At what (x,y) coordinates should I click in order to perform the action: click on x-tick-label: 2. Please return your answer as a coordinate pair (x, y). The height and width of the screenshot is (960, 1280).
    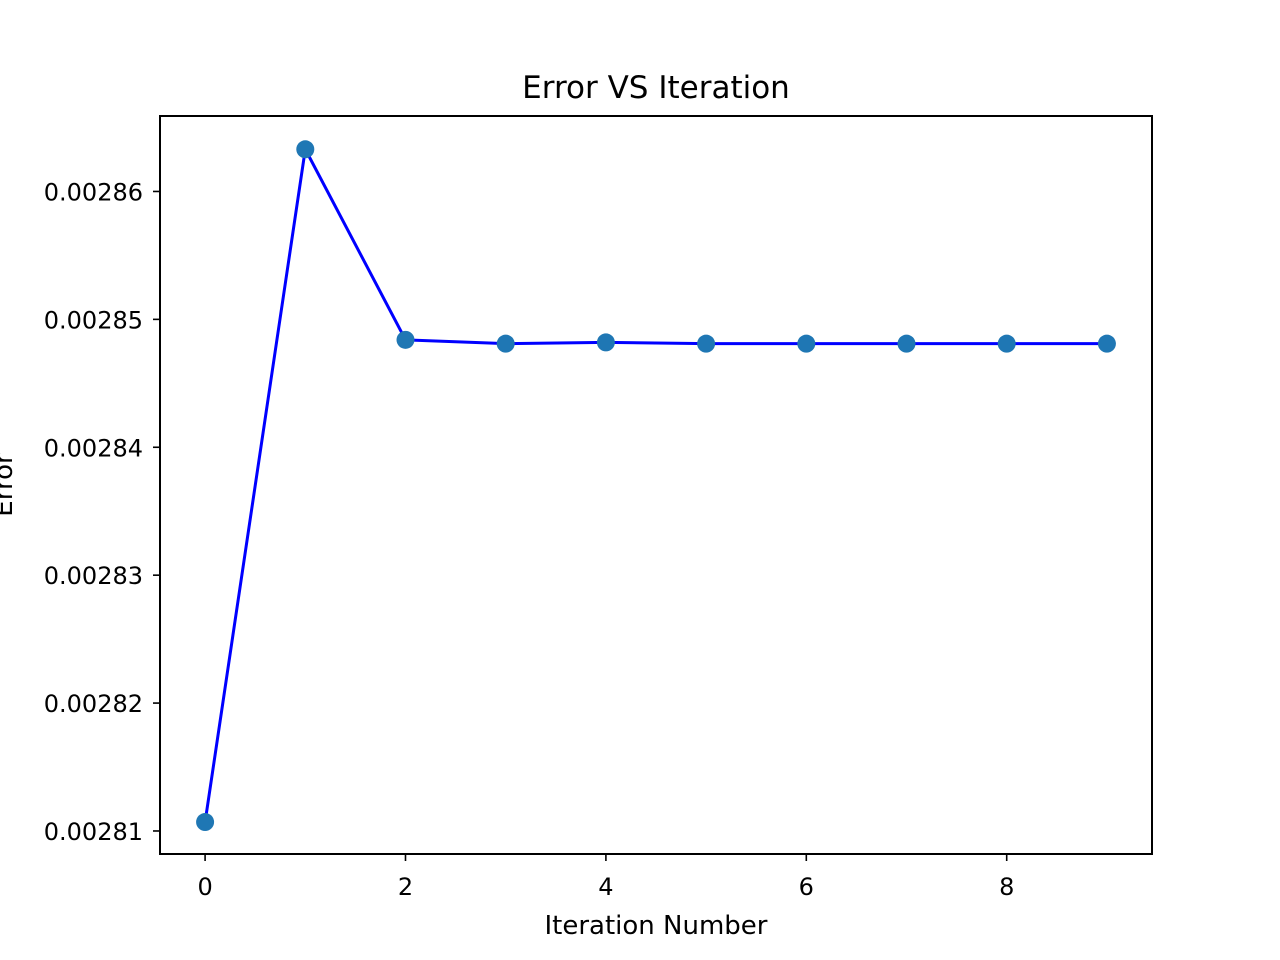
    Looking at the image, I should click on (405, 887).